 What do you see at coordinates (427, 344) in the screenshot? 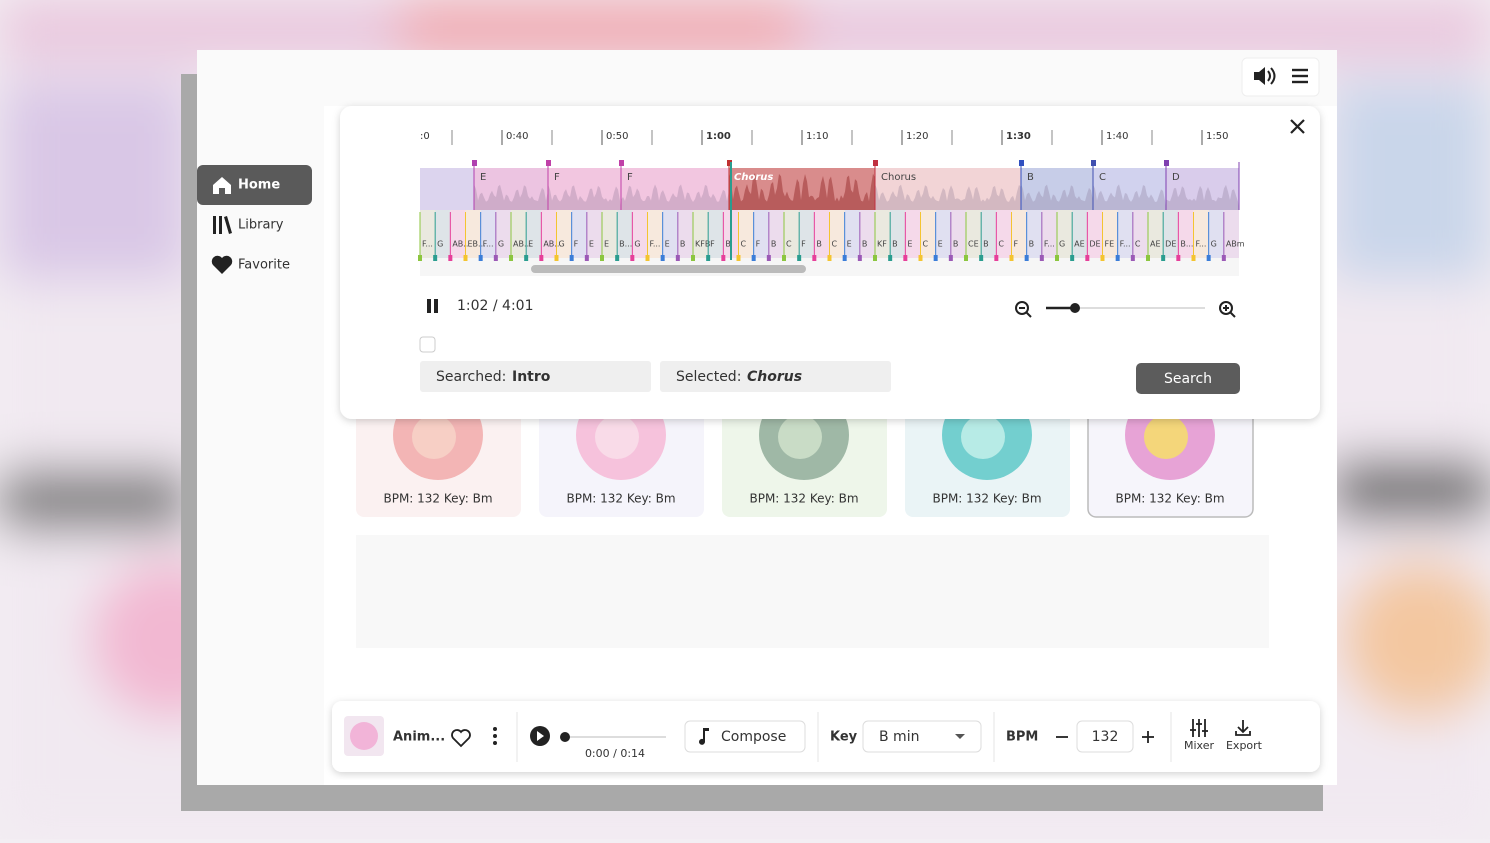
I see `checkbox` at bounding box center [427, 344].